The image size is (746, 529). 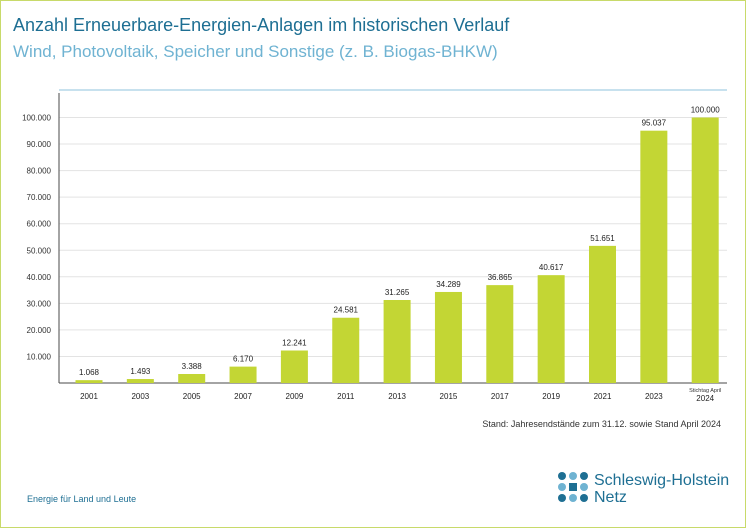 I want to click on x-tick-label: 2023, so click(x=654, y=396).